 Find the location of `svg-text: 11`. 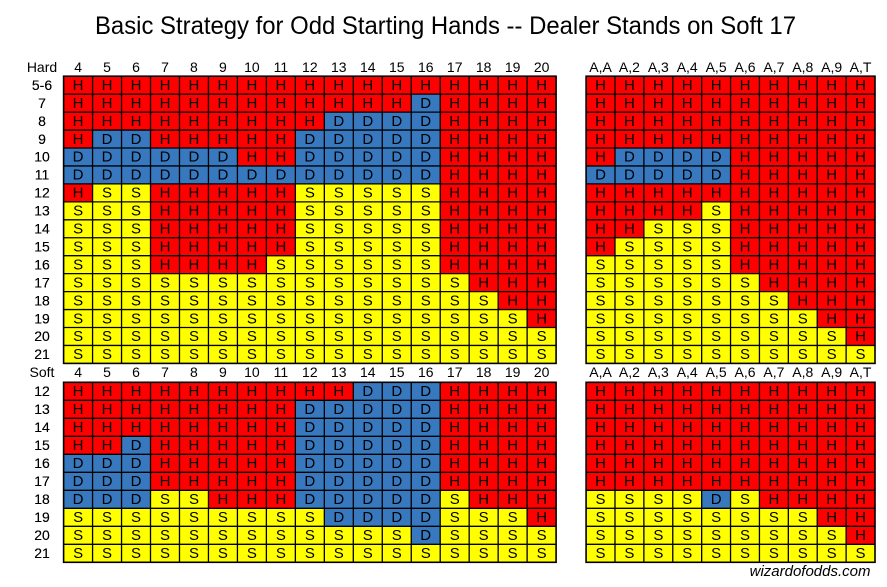

svg-text: 11 is located at coordinates (42, 175).